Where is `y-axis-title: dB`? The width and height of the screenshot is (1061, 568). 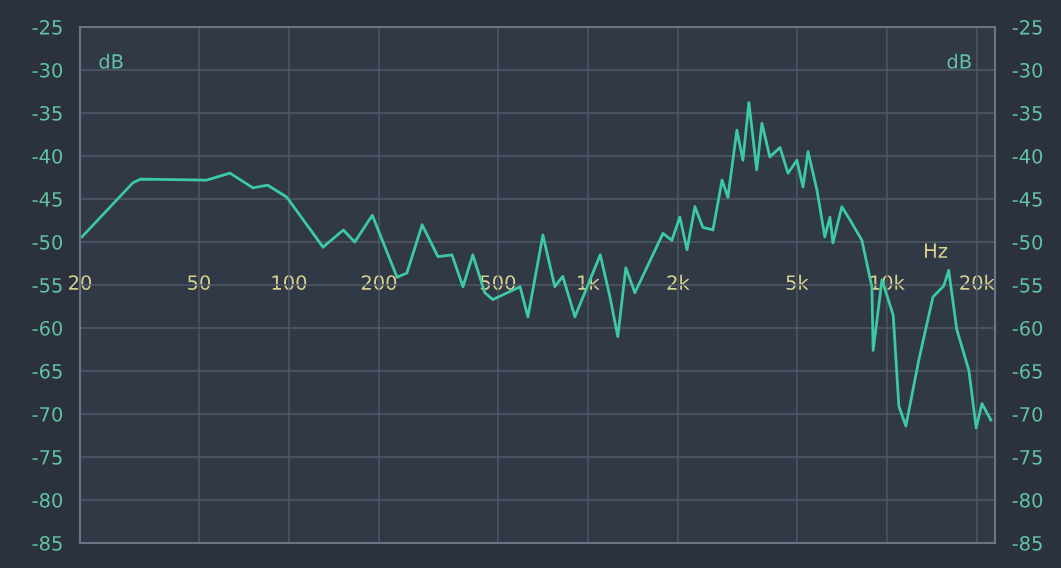 y-axis-title: dB is located at coordinates (111, 61).